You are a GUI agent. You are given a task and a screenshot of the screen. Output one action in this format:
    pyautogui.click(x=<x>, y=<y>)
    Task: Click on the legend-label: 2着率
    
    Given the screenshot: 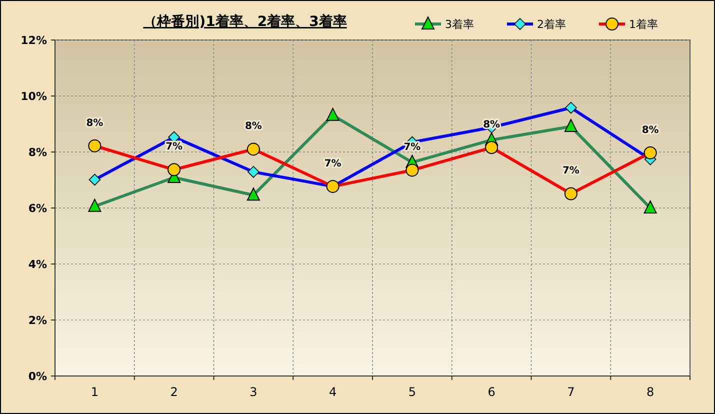 What is the action you would take?
    pyautogui.click(x=551, y=24)
    